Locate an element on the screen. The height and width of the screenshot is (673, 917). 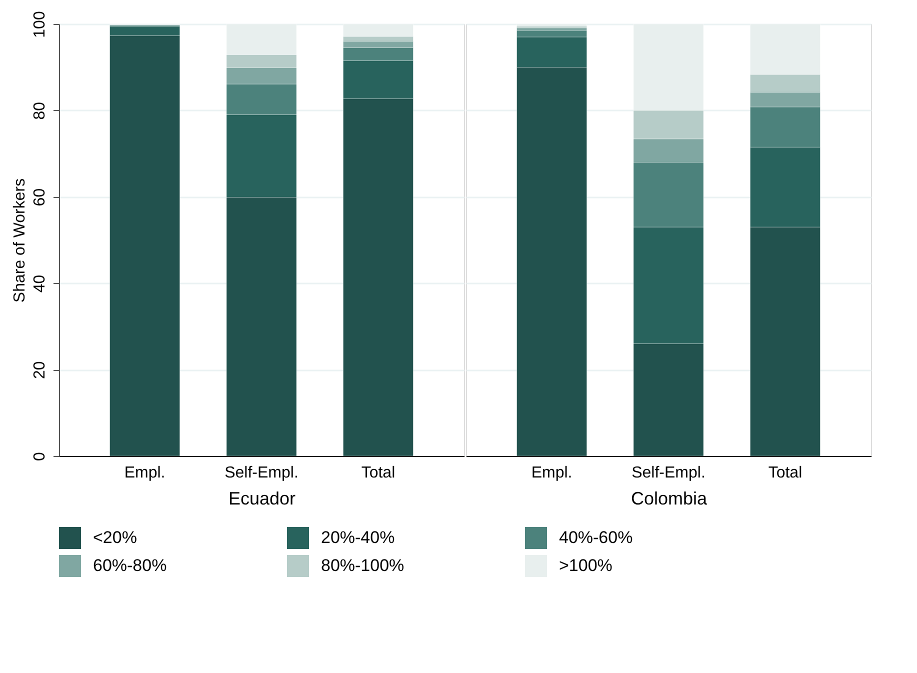
y-tick-label: 80 is located at coordinates (40, 111).